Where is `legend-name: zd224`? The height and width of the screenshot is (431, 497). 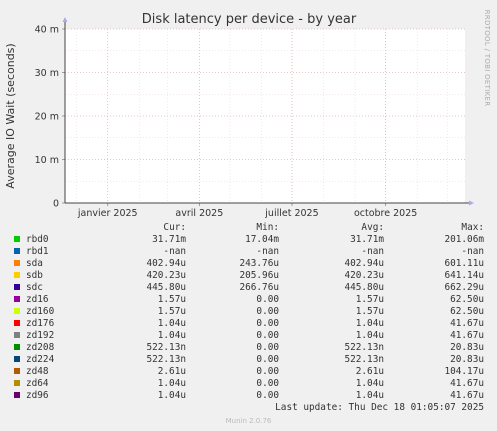
legend-name: zd224 is located at coordinates (40, 359).